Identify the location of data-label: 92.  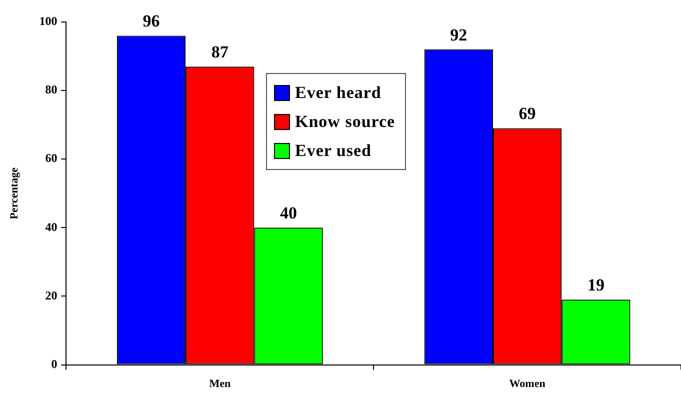
(459, 34).